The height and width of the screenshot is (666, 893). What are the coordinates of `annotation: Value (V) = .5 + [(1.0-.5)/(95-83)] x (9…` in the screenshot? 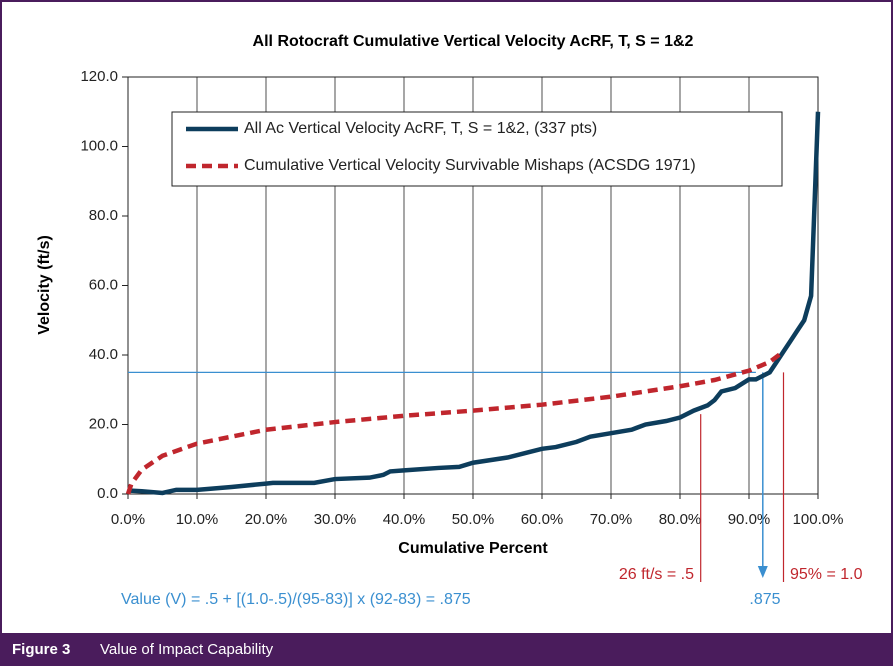 It's located at (296, 599).